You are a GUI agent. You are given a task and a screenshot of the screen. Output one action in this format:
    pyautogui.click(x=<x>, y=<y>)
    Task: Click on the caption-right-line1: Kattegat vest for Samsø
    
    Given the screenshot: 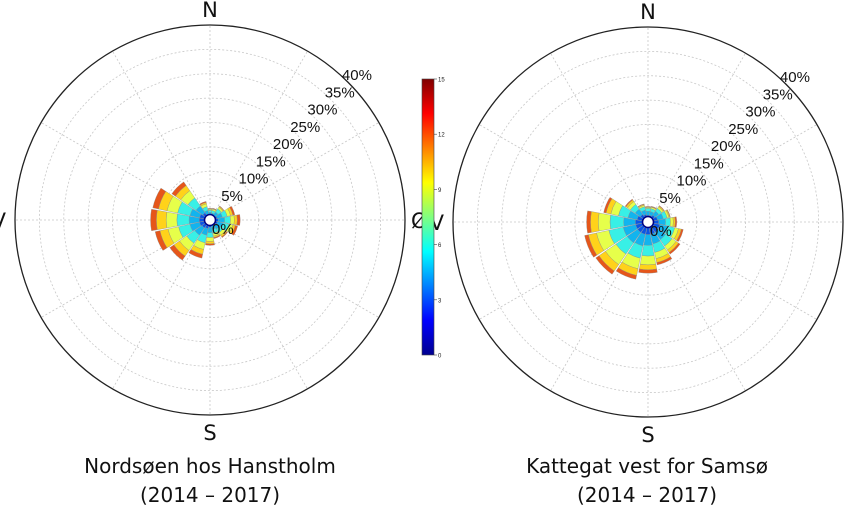 What is the action you would take?
    pyautogui.click(x=647, y=466)
    